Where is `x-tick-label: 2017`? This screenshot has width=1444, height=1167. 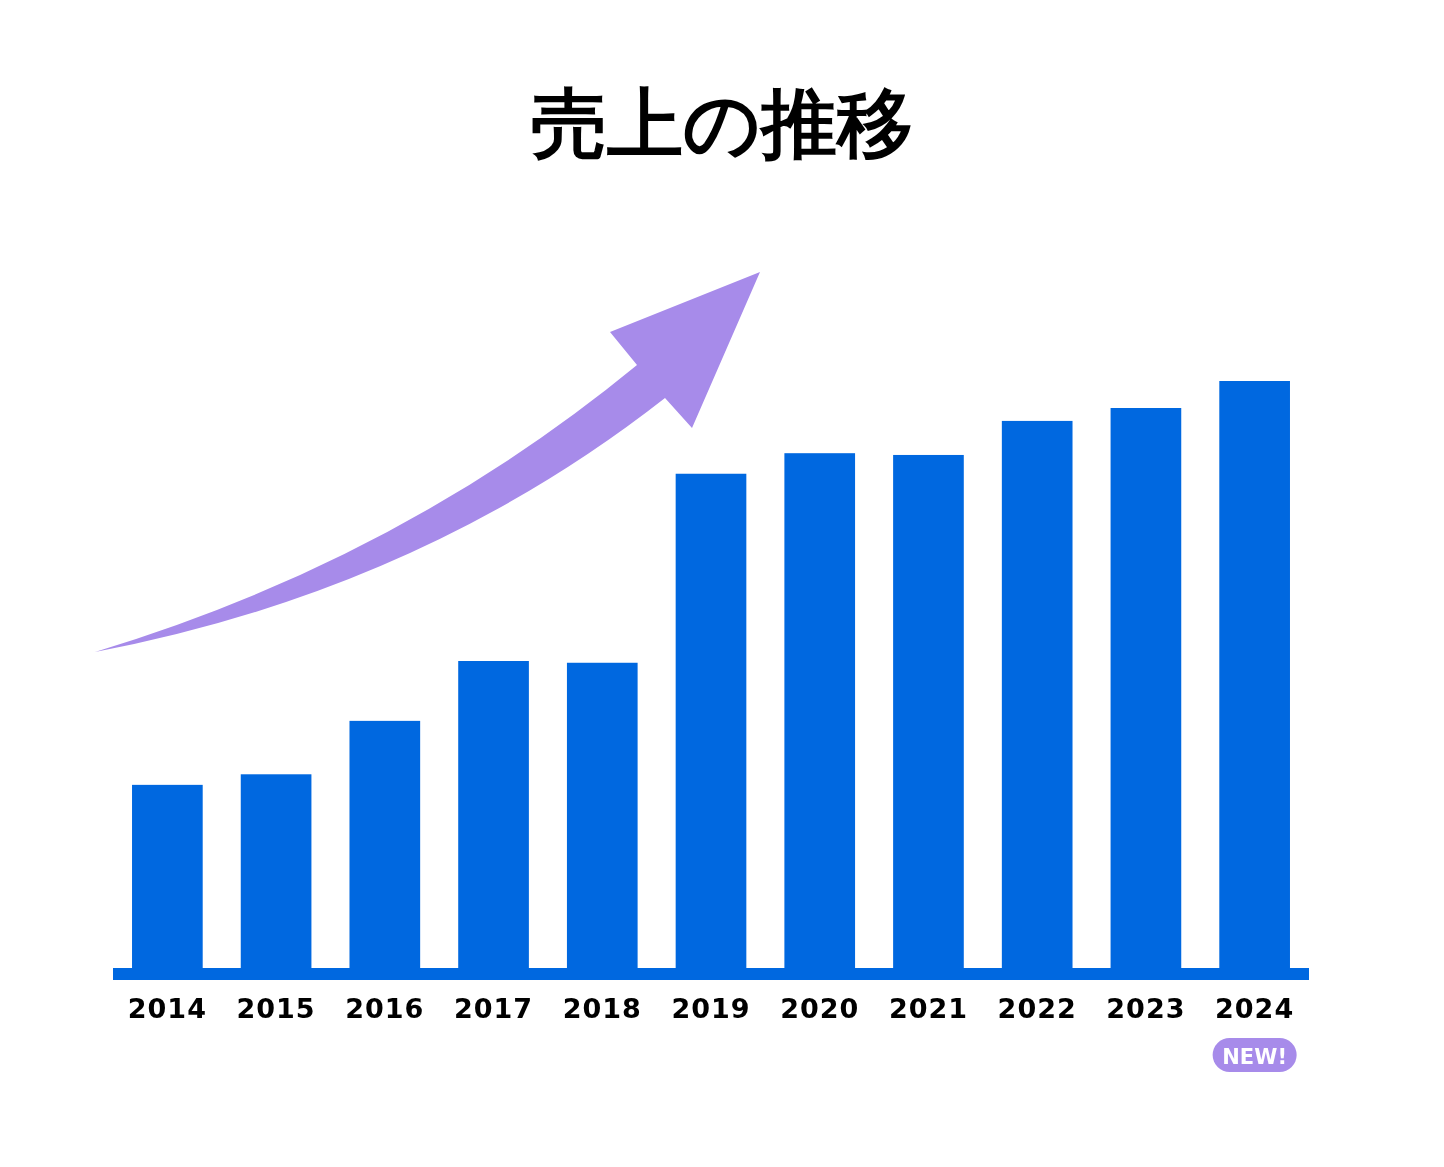
x-tick-label: 2017 is located at coordinates (493, 1008).